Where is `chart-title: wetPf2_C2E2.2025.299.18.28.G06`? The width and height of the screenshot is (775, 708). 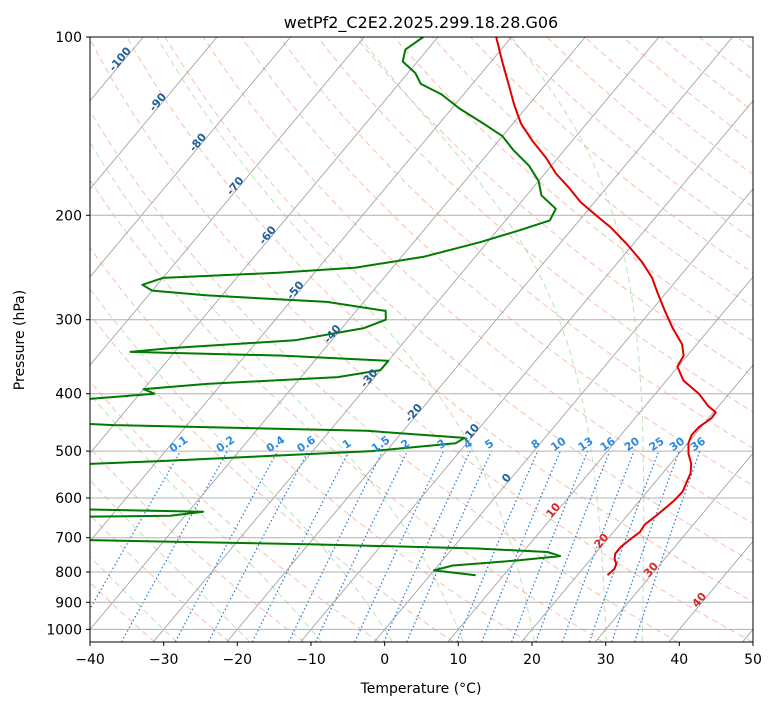 chart-title: wetPf2_C2E2.2025.299.18.28.G06 is located at coordinates (421, 23).